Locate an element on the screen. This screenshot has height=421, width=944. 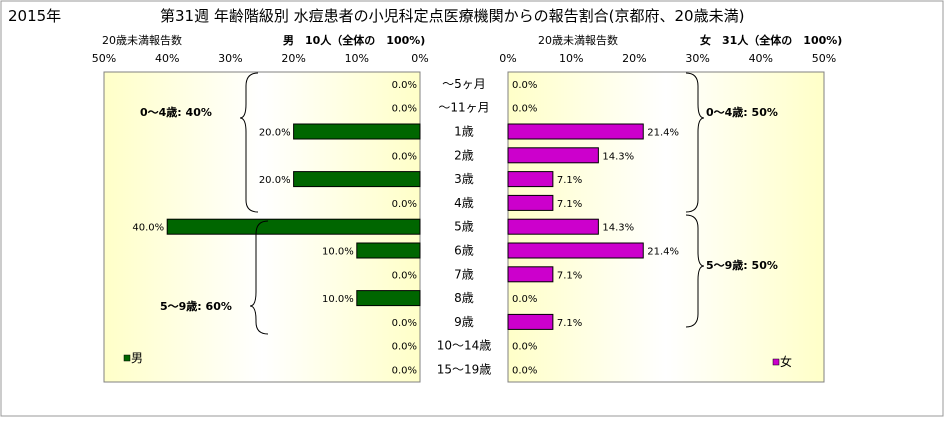
female-group-0-4: 0～4歳: 50% is located at coordinates (742, 112).